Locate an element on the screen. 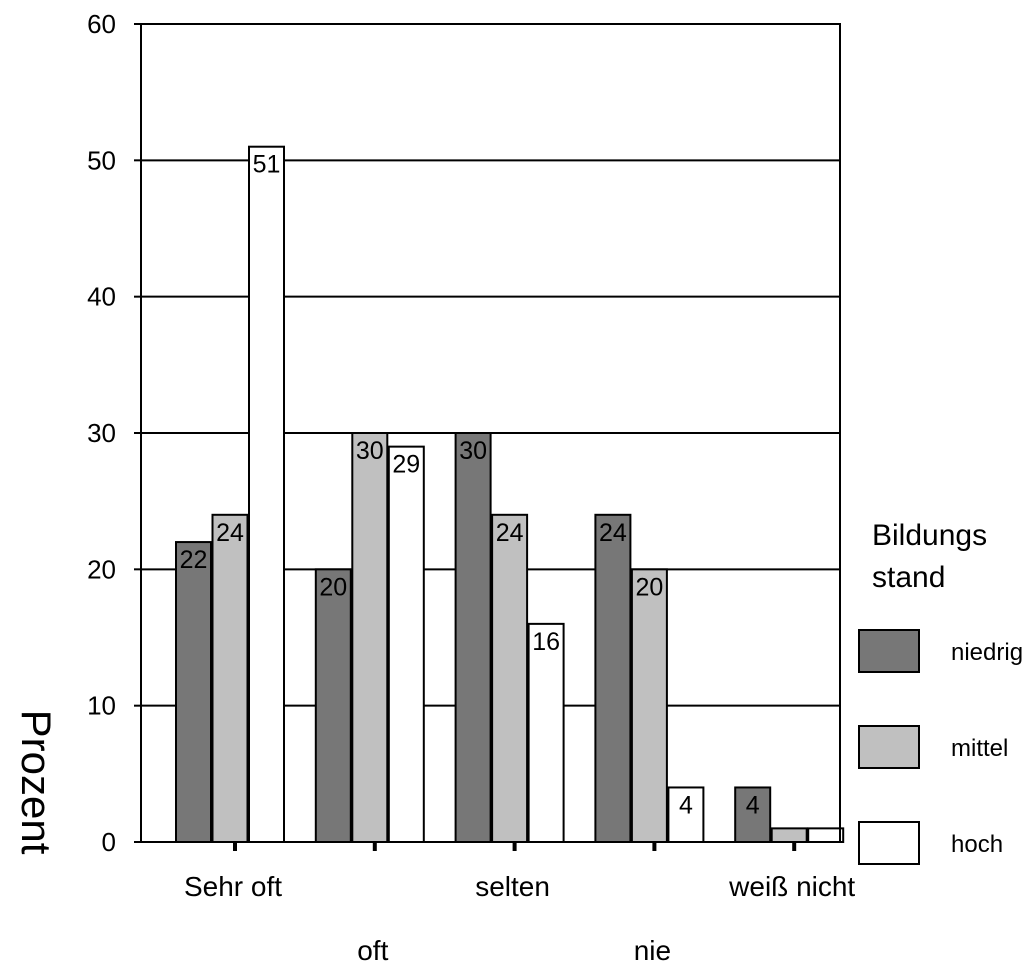  category-labels: Sehr oft oft selten nie weiß nicht is located at coordinates (519, 918).